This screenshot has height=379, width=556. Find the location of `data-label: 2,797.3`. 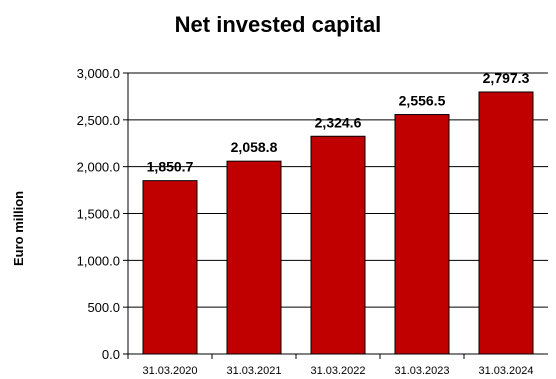

data-label: 2,797.3 is located at coordinates (506, 78).